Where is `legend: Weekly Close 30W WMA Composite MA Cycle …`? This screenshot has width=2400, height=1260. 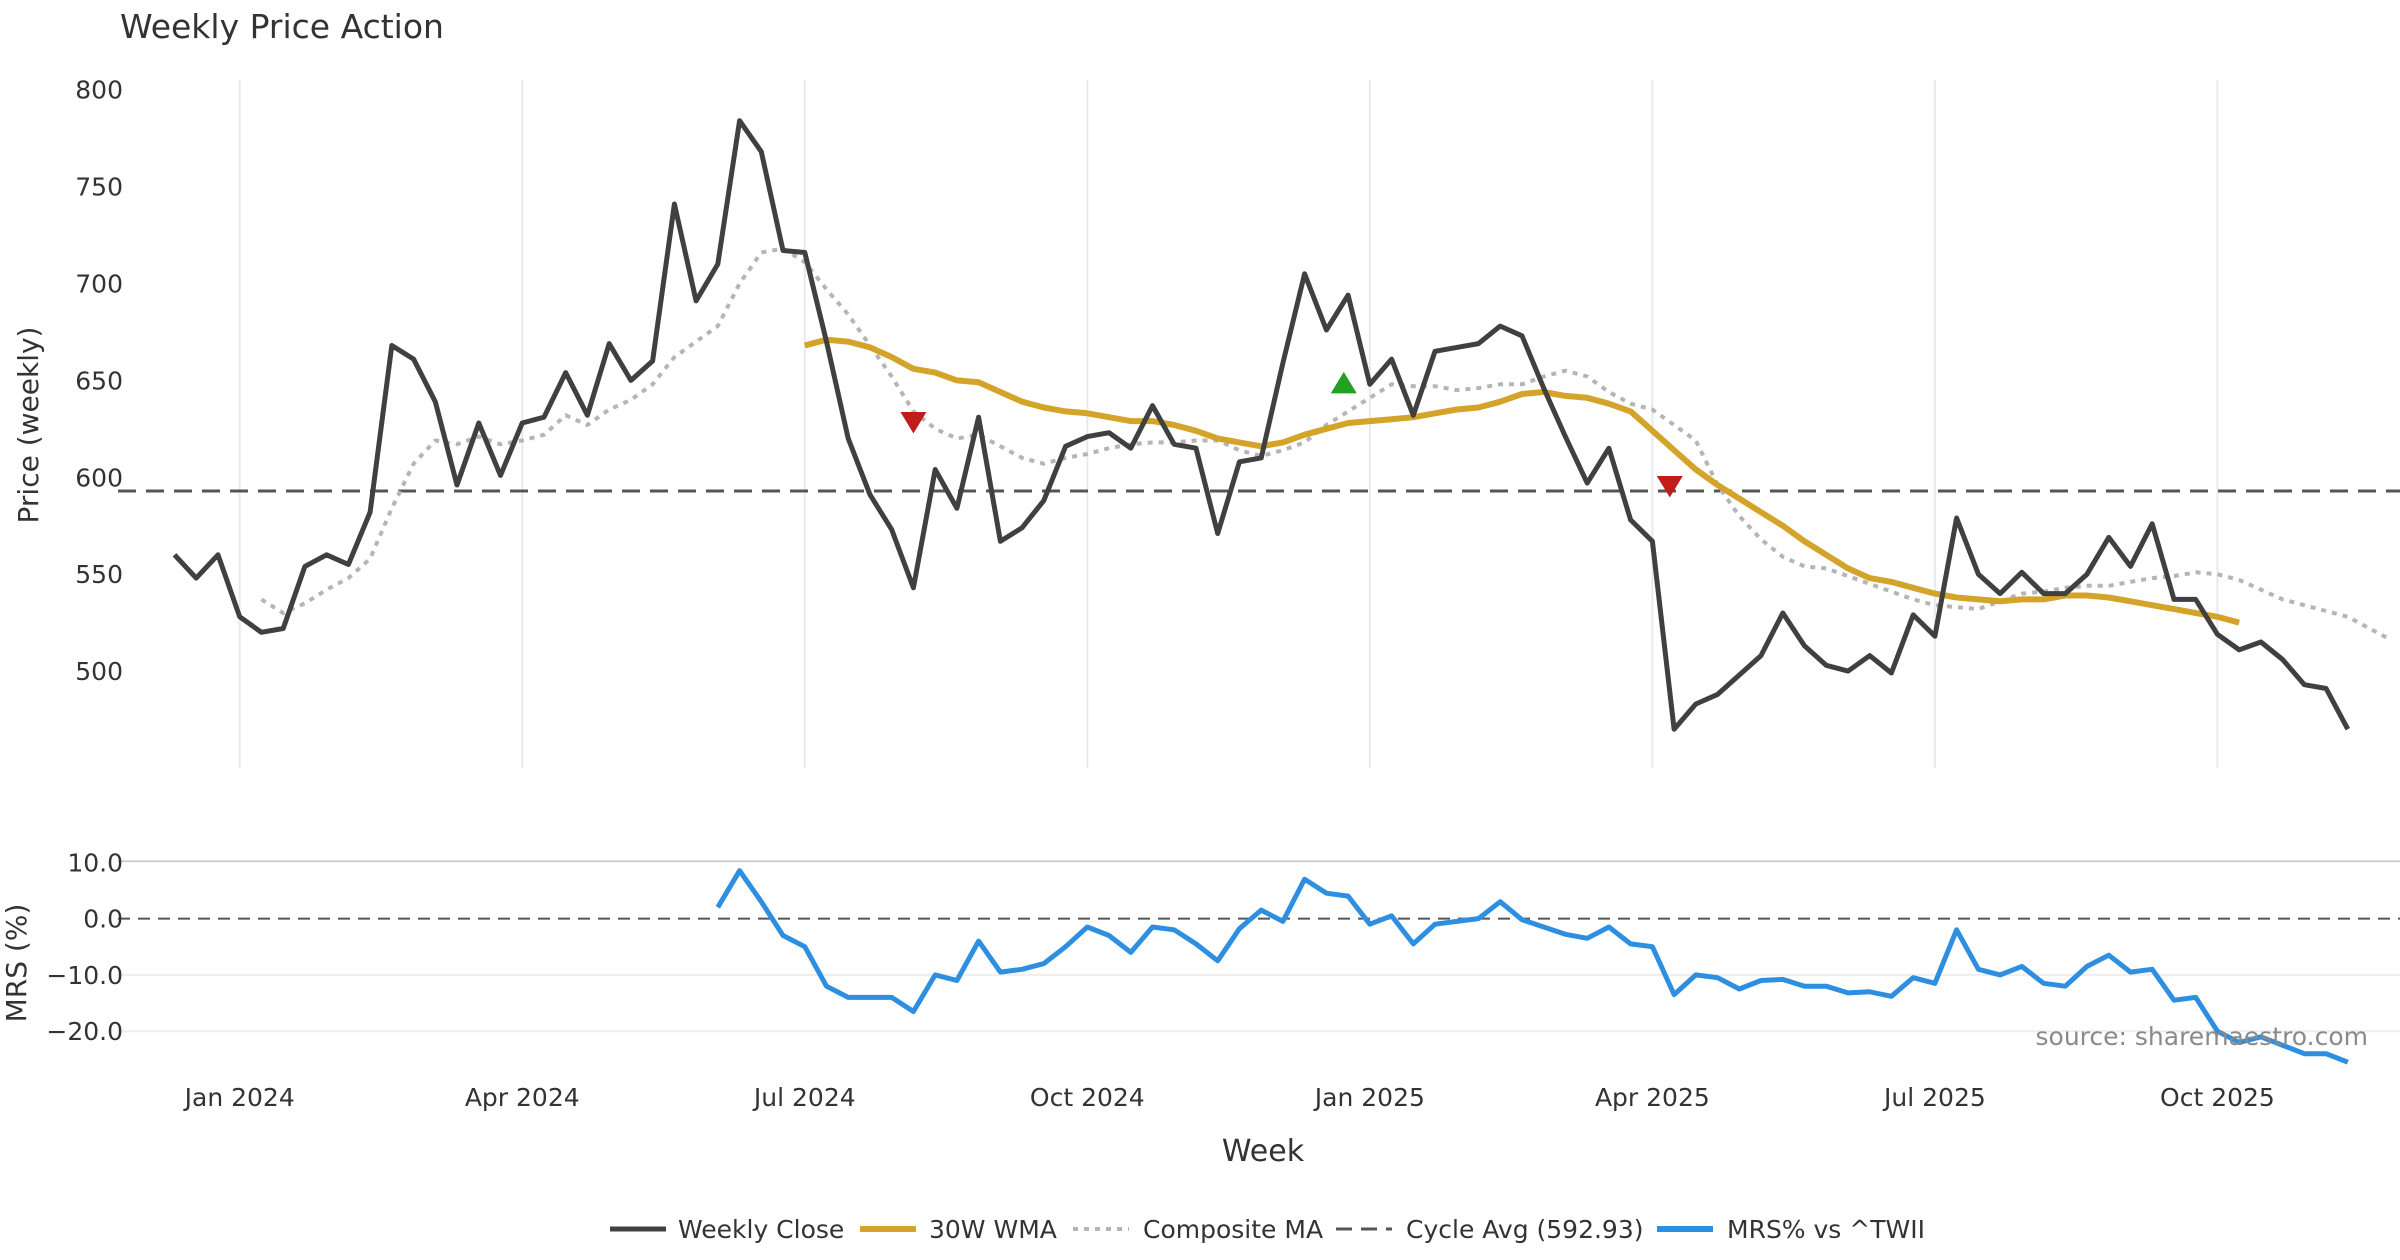 legend: Weekly Close 30W WMA Composite MA Cycle … is located at coordinates (1267, 1229).